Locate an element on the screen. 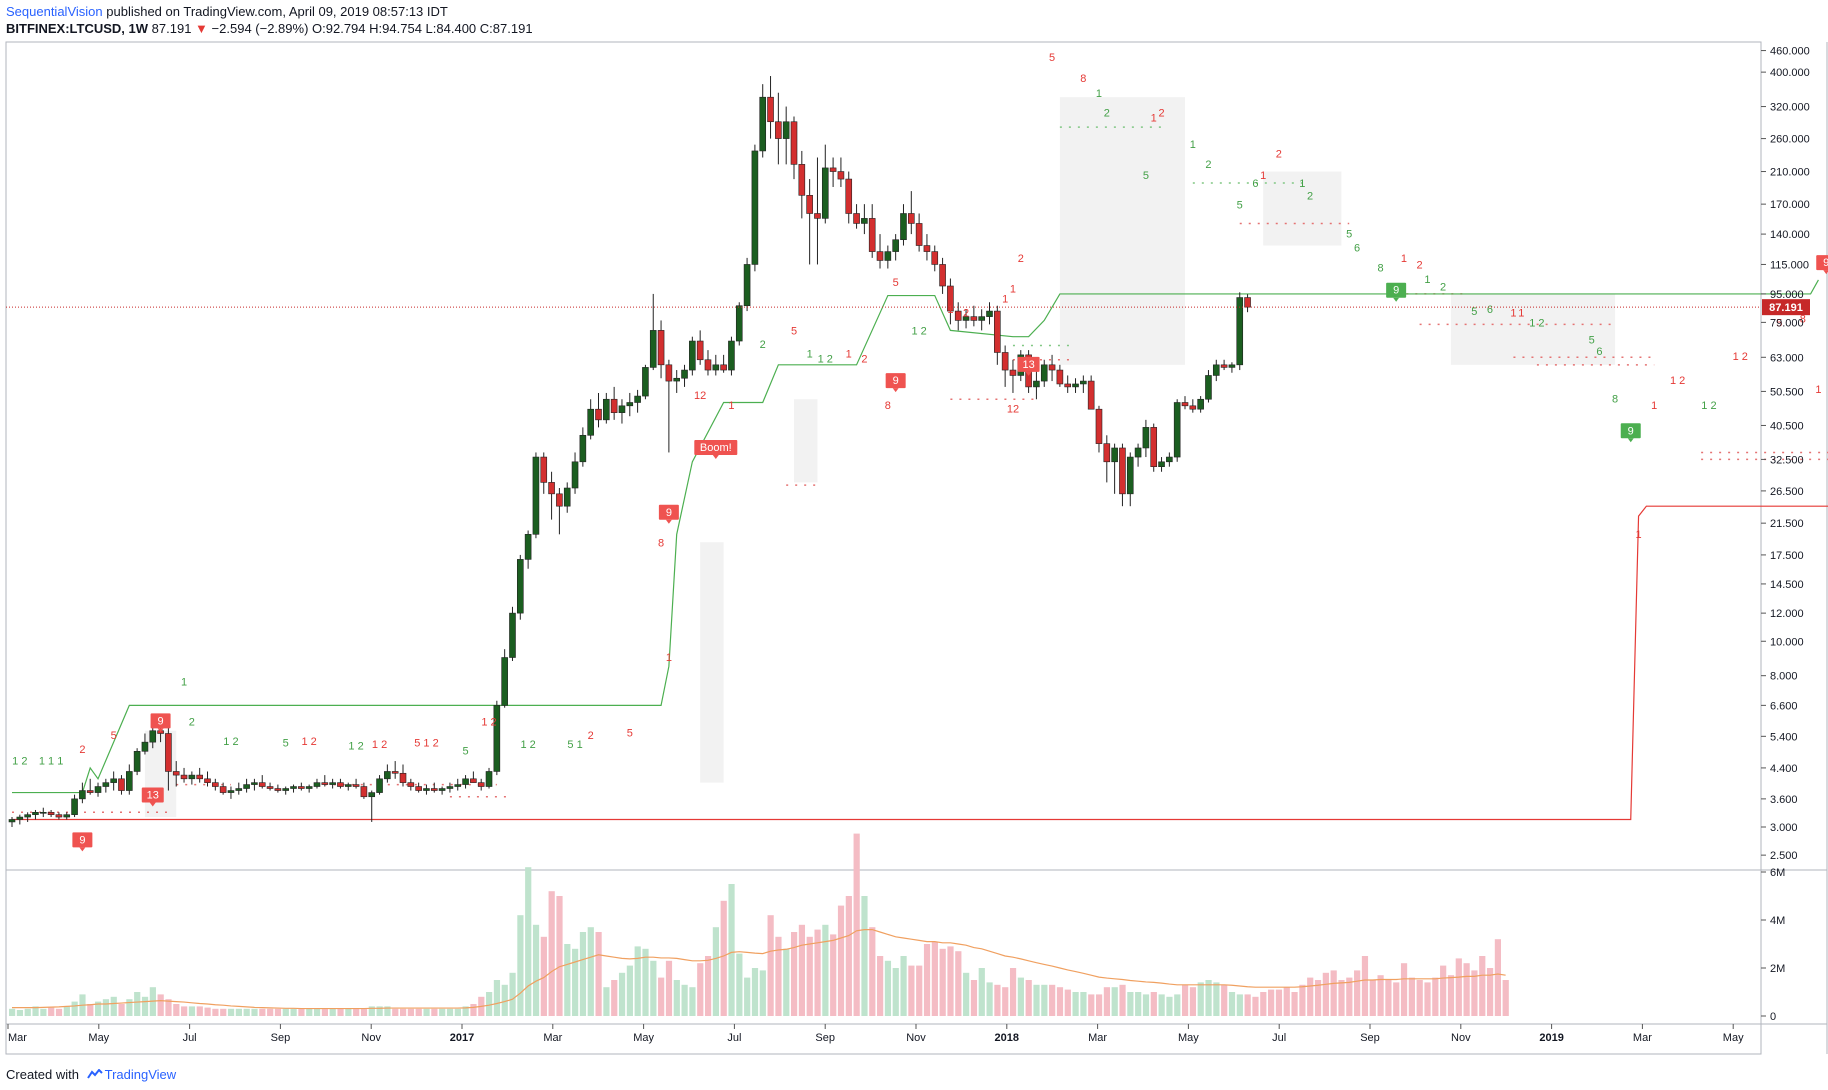 The height and width of the screenshot is (1090, 1828). signal-marker-label: 9 is located at coordinates (1631, 431).